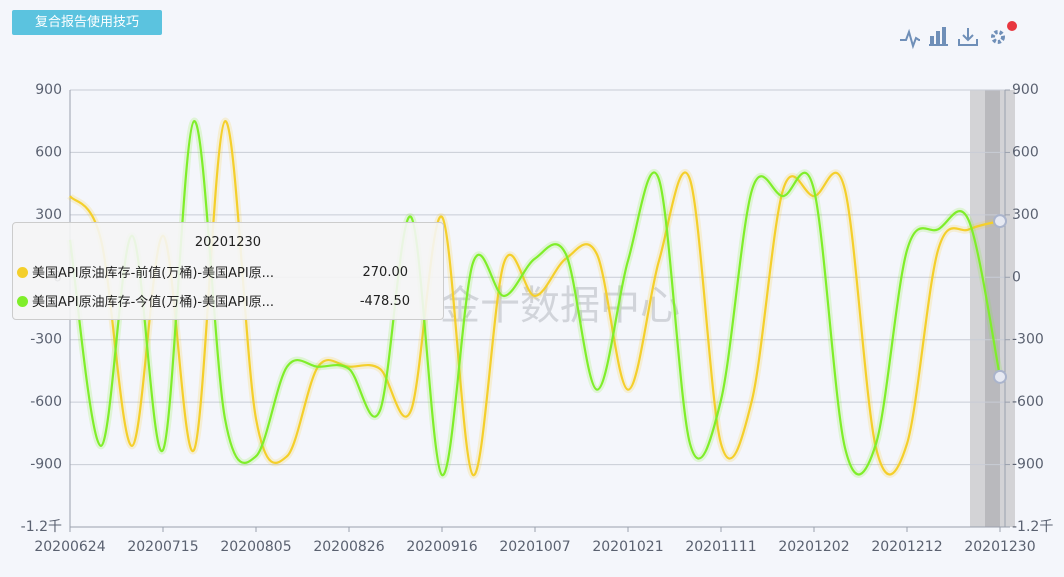 This screenshot has width=1064, height=577. What do you see at coordinates (441, 547) in the screenshot?
I see `x-tick-label: 20200916` at bounding box center [441, 547].